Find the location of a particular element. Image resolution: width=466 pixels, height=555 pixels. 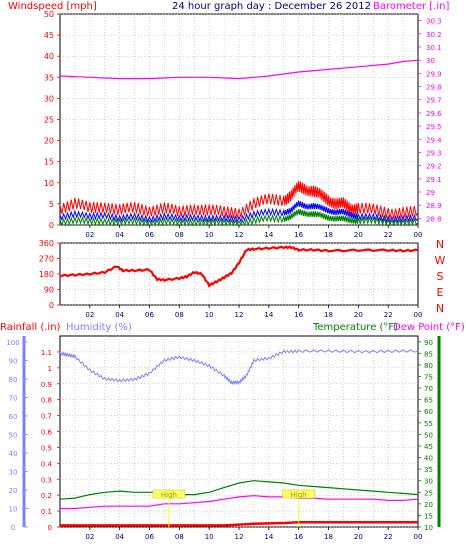

baro-y-tick-label: 30.2 is located at coordinates (434, 35).